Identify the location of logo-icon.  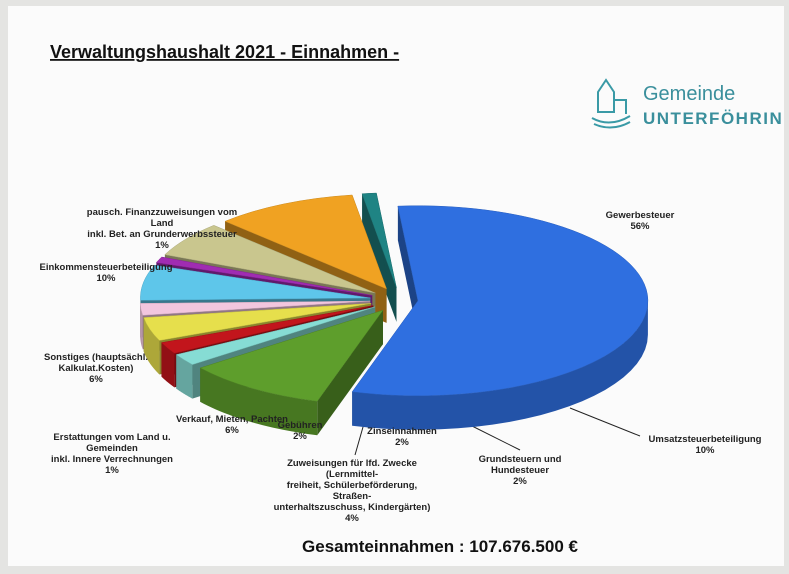
(611, 103).